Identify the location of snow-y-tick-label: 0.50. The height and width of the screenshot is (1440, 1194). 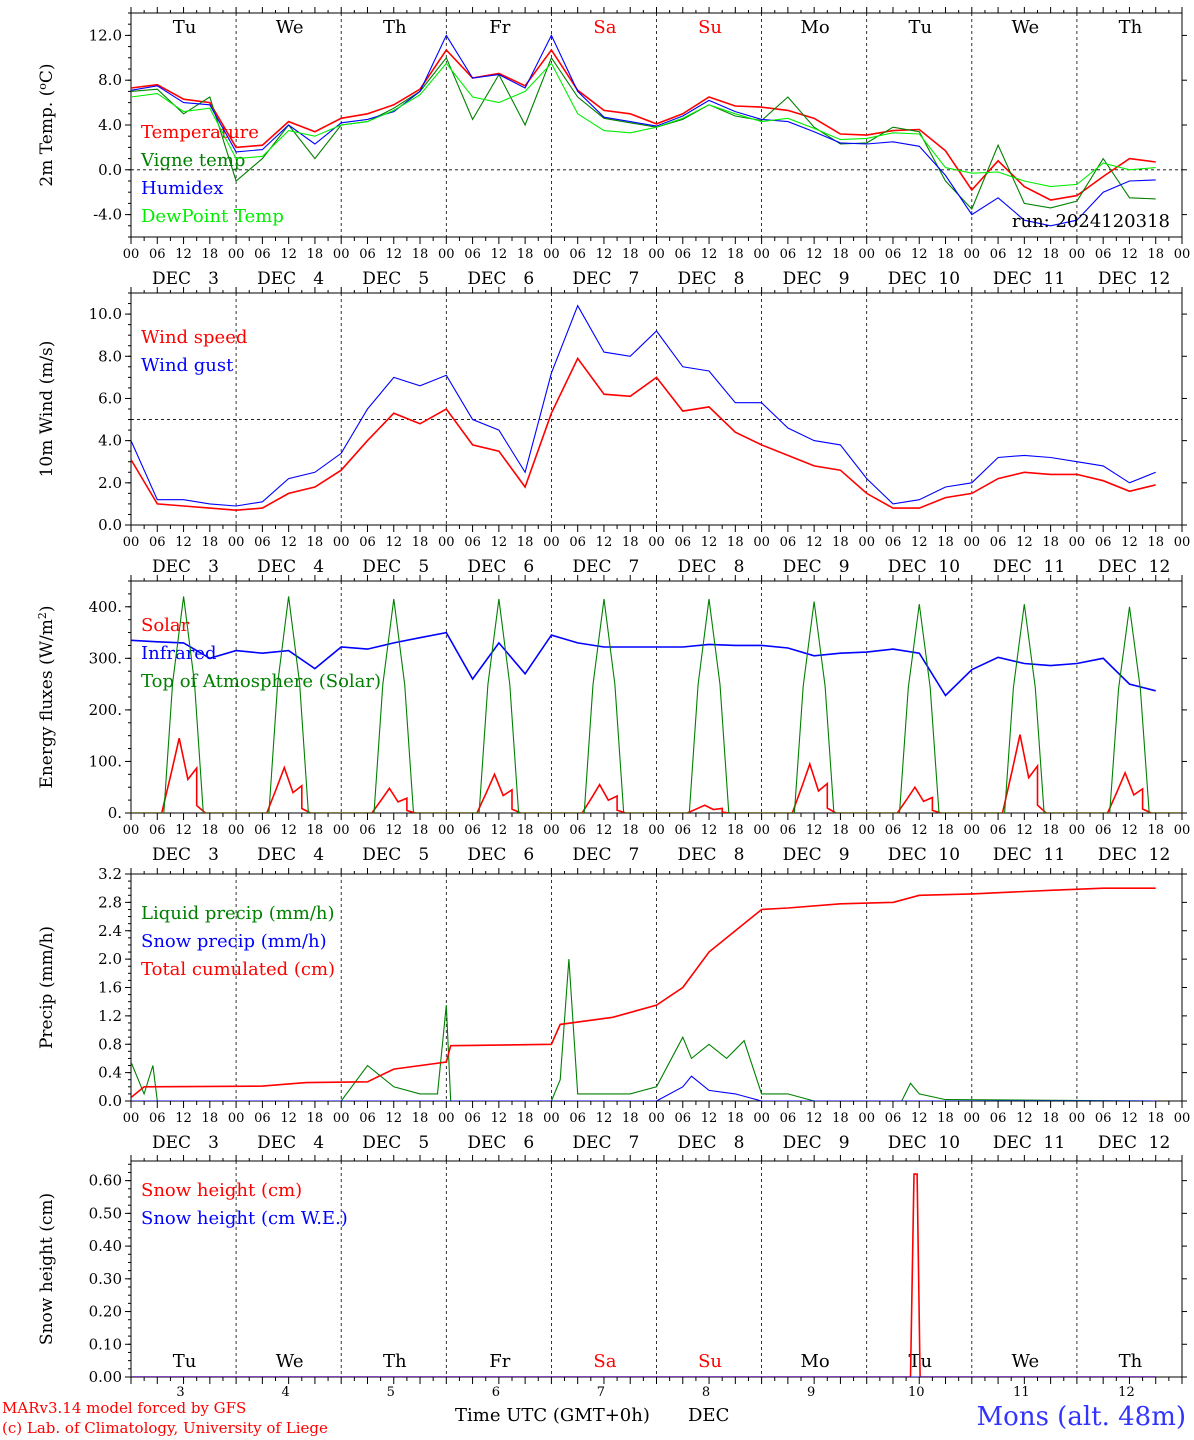
(105, 1213).